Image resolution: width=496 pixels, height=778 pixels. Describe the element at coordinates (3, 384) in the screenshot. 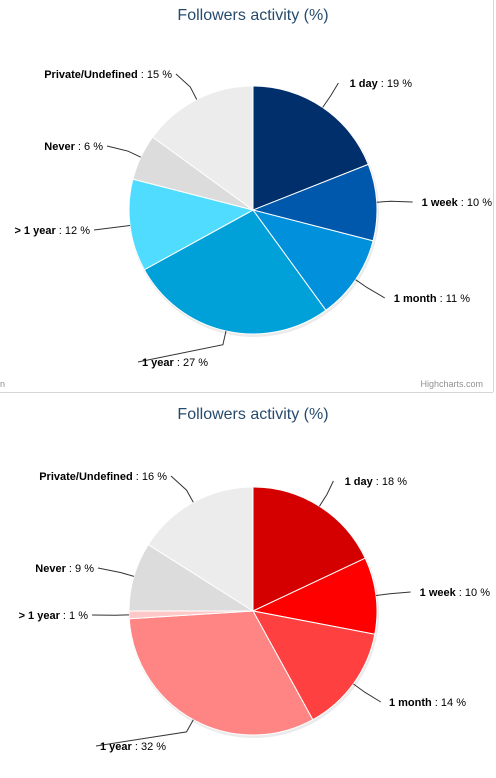

I see `cropped-text-fragment: n` at that location.